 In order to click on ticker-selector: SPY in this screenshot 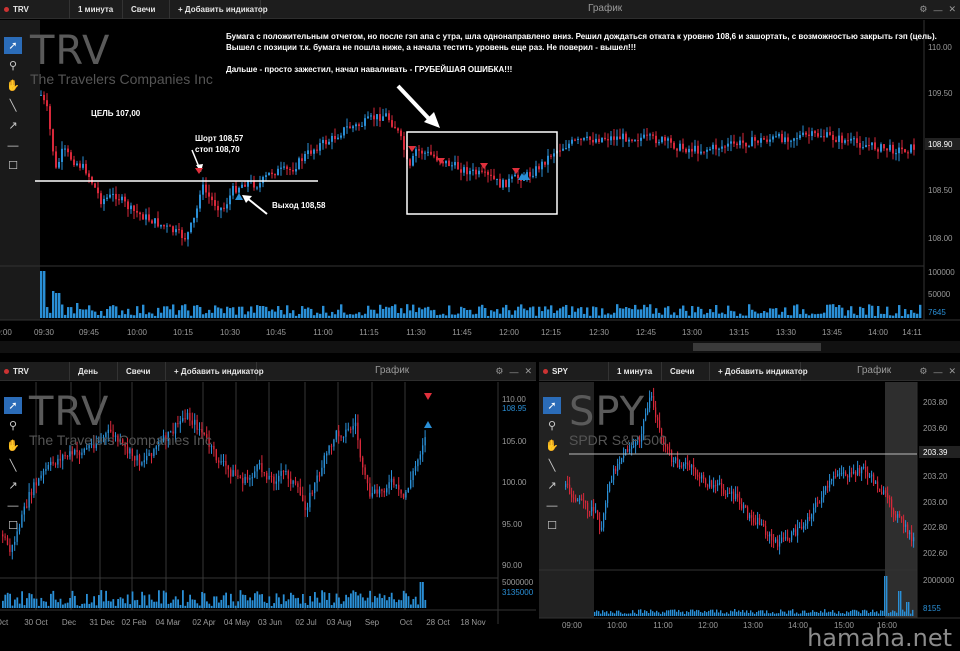, I will do `click(574, 371)`.